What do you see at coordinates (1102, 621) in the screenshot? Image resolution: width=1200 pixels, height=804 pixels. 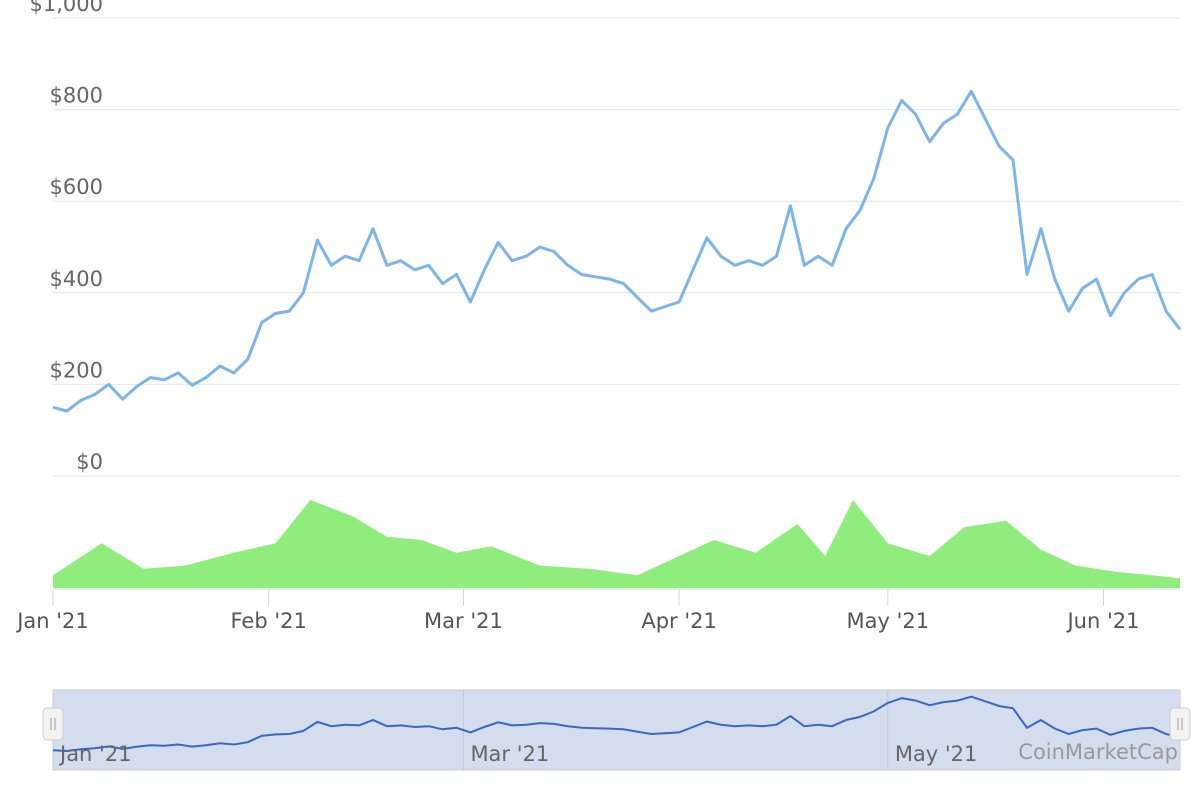 I see `x-tick-label: Jun '21` at bounding box center [1102, 621].